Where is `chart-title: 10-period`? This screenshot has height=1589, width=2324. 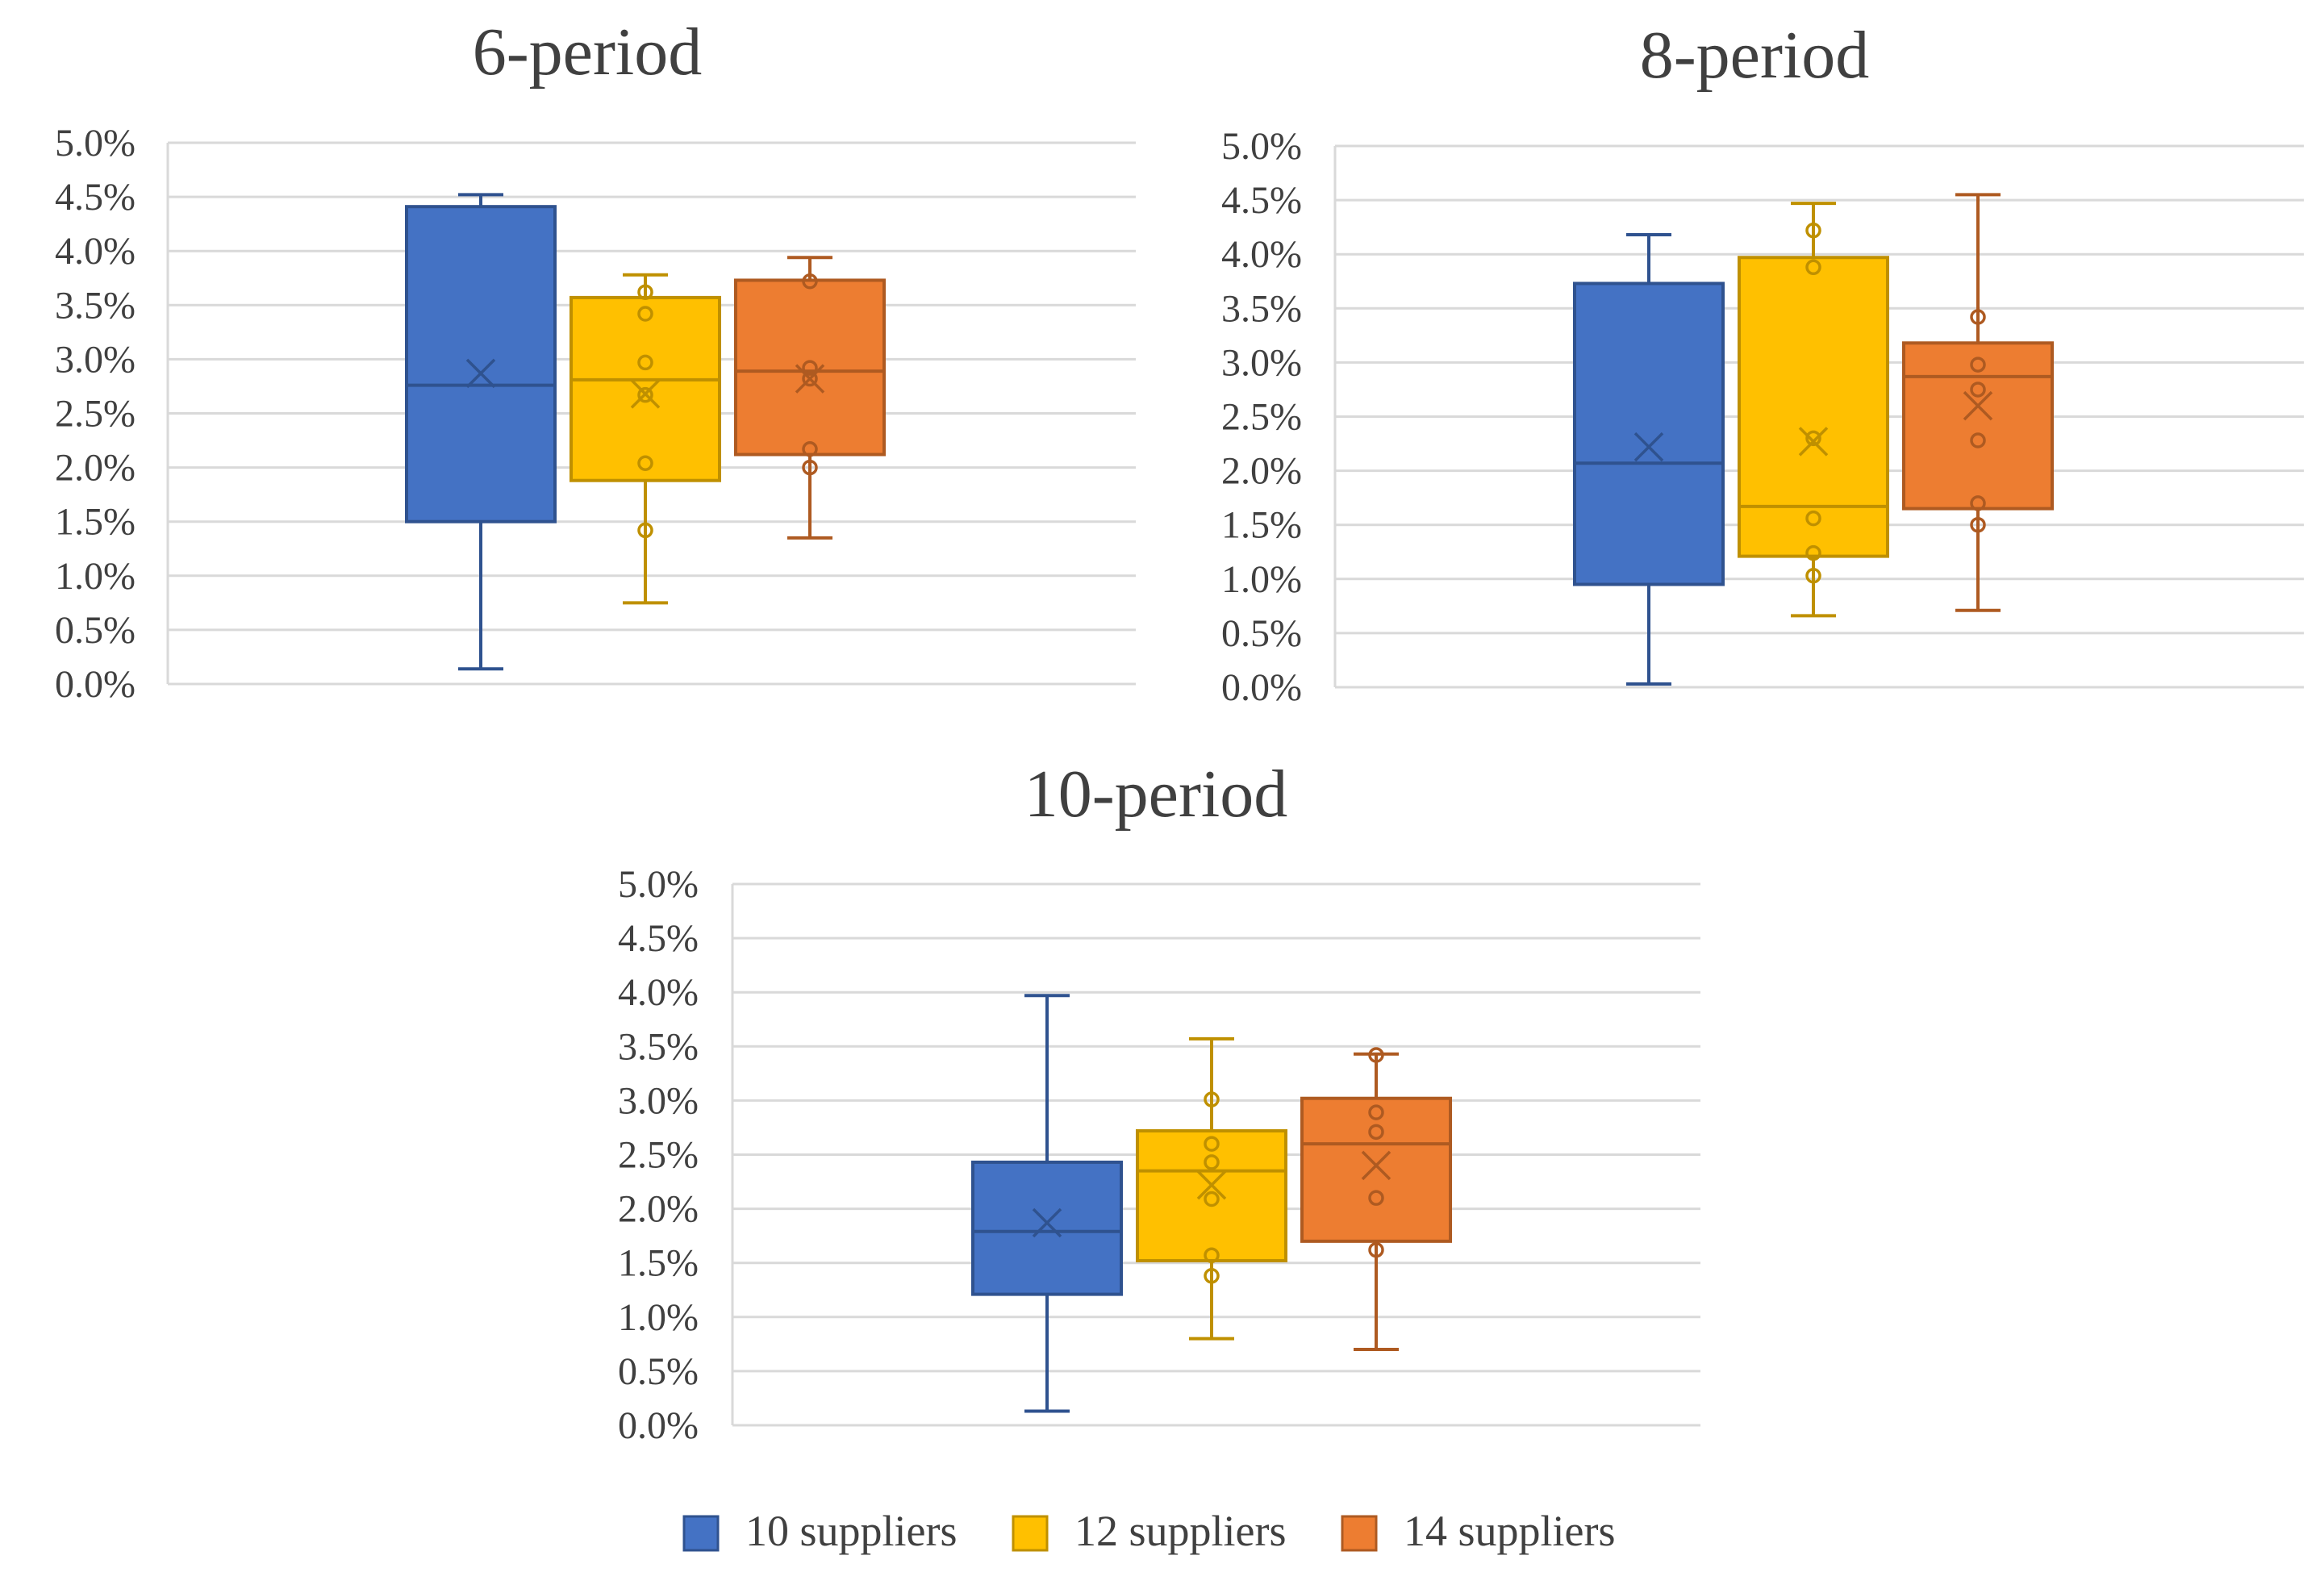 chart-title: 10-period is located at coordinates (1156, 794).